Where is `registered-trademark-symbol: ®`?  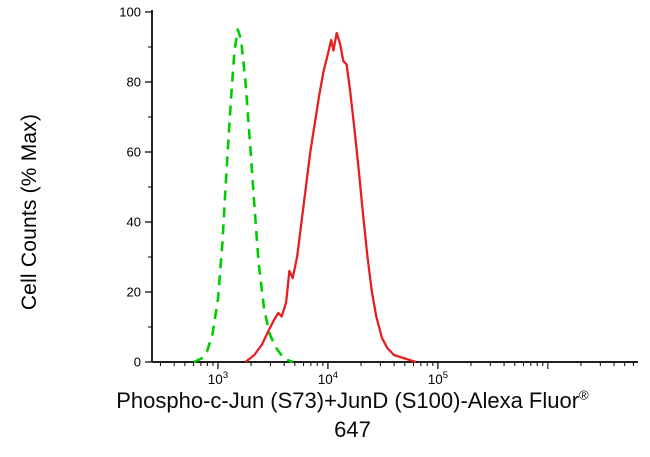 registered-trademark-symbol: ® is located at coordinates (584, 395).